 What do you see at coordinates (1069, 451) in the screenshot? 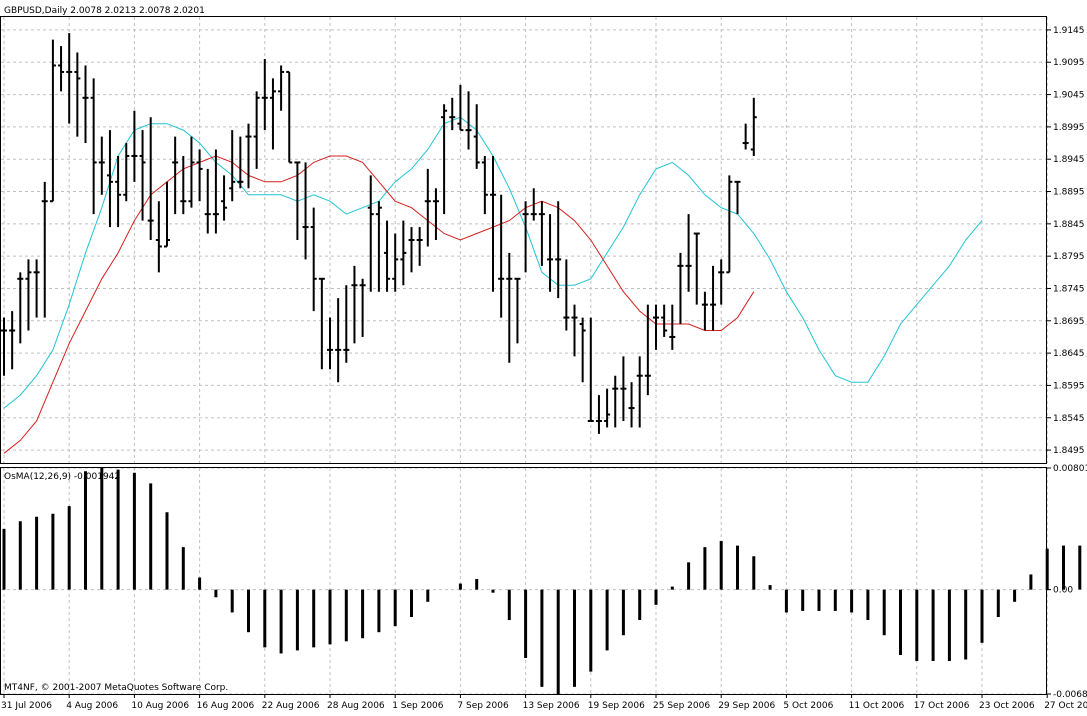
I see `main-y-tick-label: 1.8495` at bounding box center [1069, 451].